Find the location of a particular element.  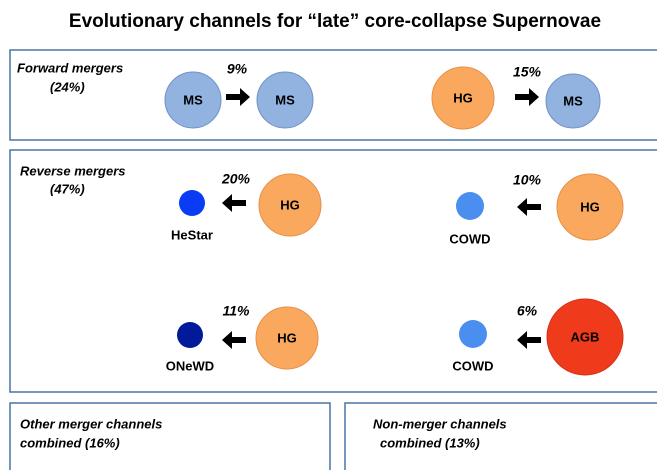

node-label: HeStar is located at coordinates (192, 234).